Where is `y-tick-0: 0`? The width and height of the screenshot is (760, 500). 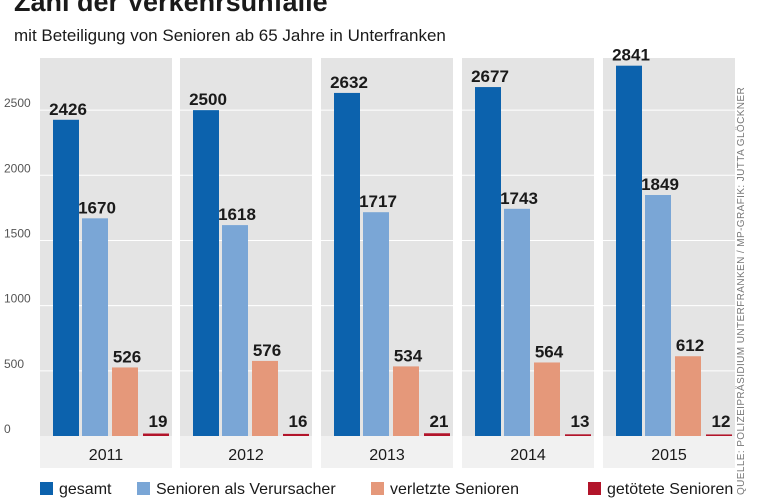 y-tick-0: 0 is located at coordinates (7, 429).